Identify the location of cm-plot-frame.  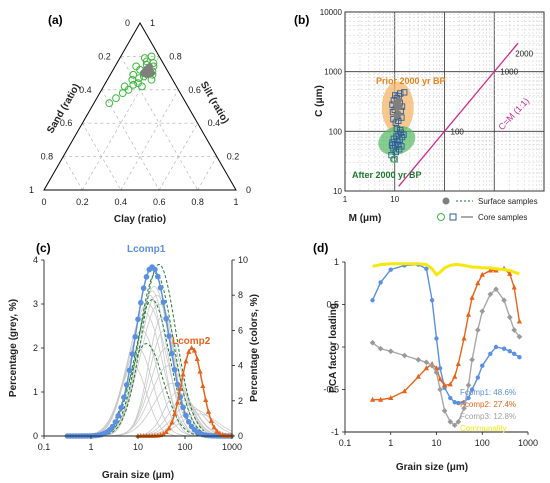
(444, 101).